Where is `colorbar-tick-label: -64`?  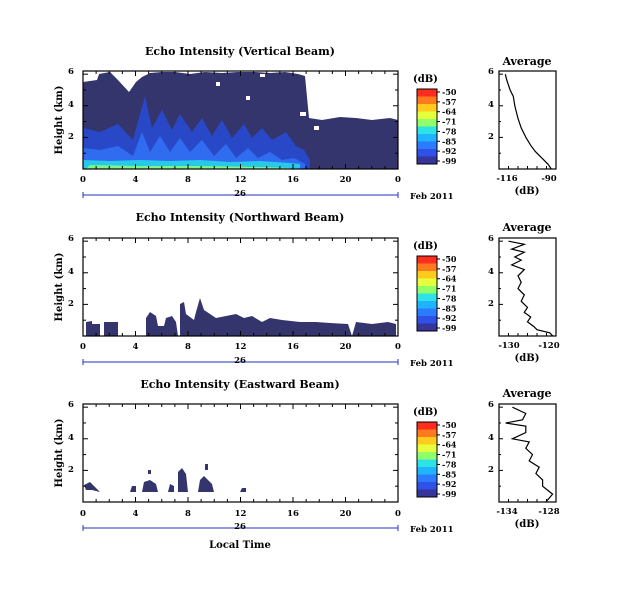
colorbar-tick-label: -64 is located at coordinates (449, 112).